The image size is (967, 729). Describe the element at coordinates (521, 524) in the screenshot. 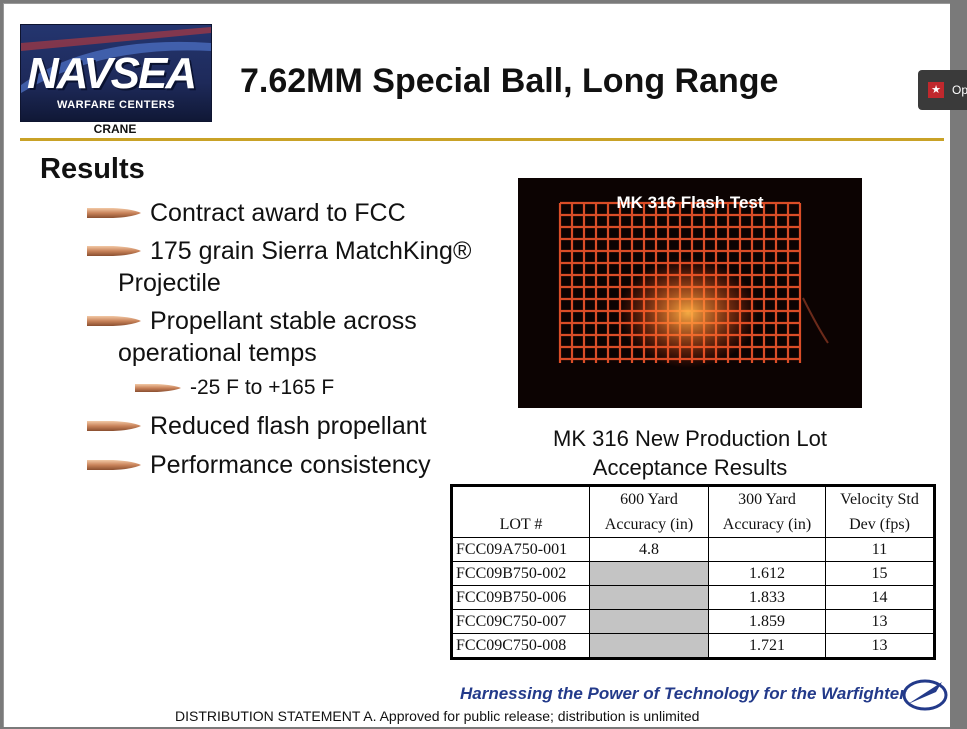

I see `header-lot-label: LOT #` at that location.